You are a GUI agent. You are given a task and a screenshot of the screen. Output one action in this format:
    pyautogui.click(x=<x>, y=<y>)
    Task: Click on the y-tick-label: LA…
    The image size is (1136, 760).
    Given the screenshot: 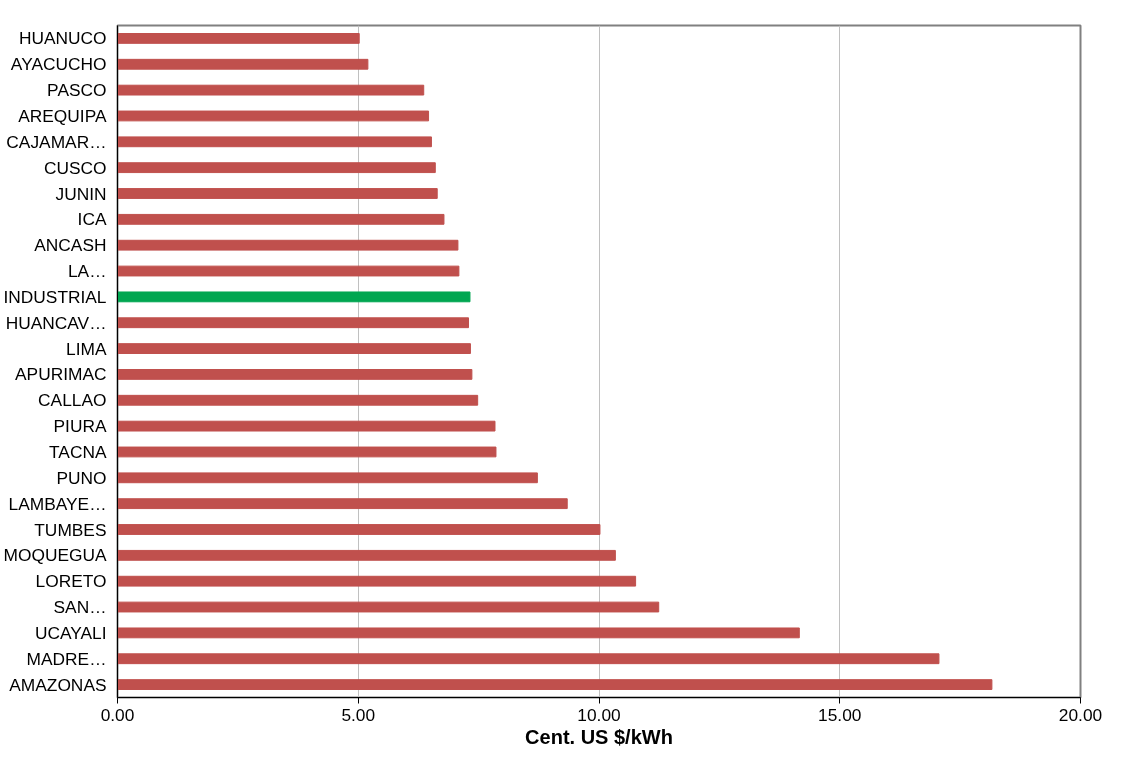 What is the action you would take?
    pyautogui.click(x=87, y=271)
    